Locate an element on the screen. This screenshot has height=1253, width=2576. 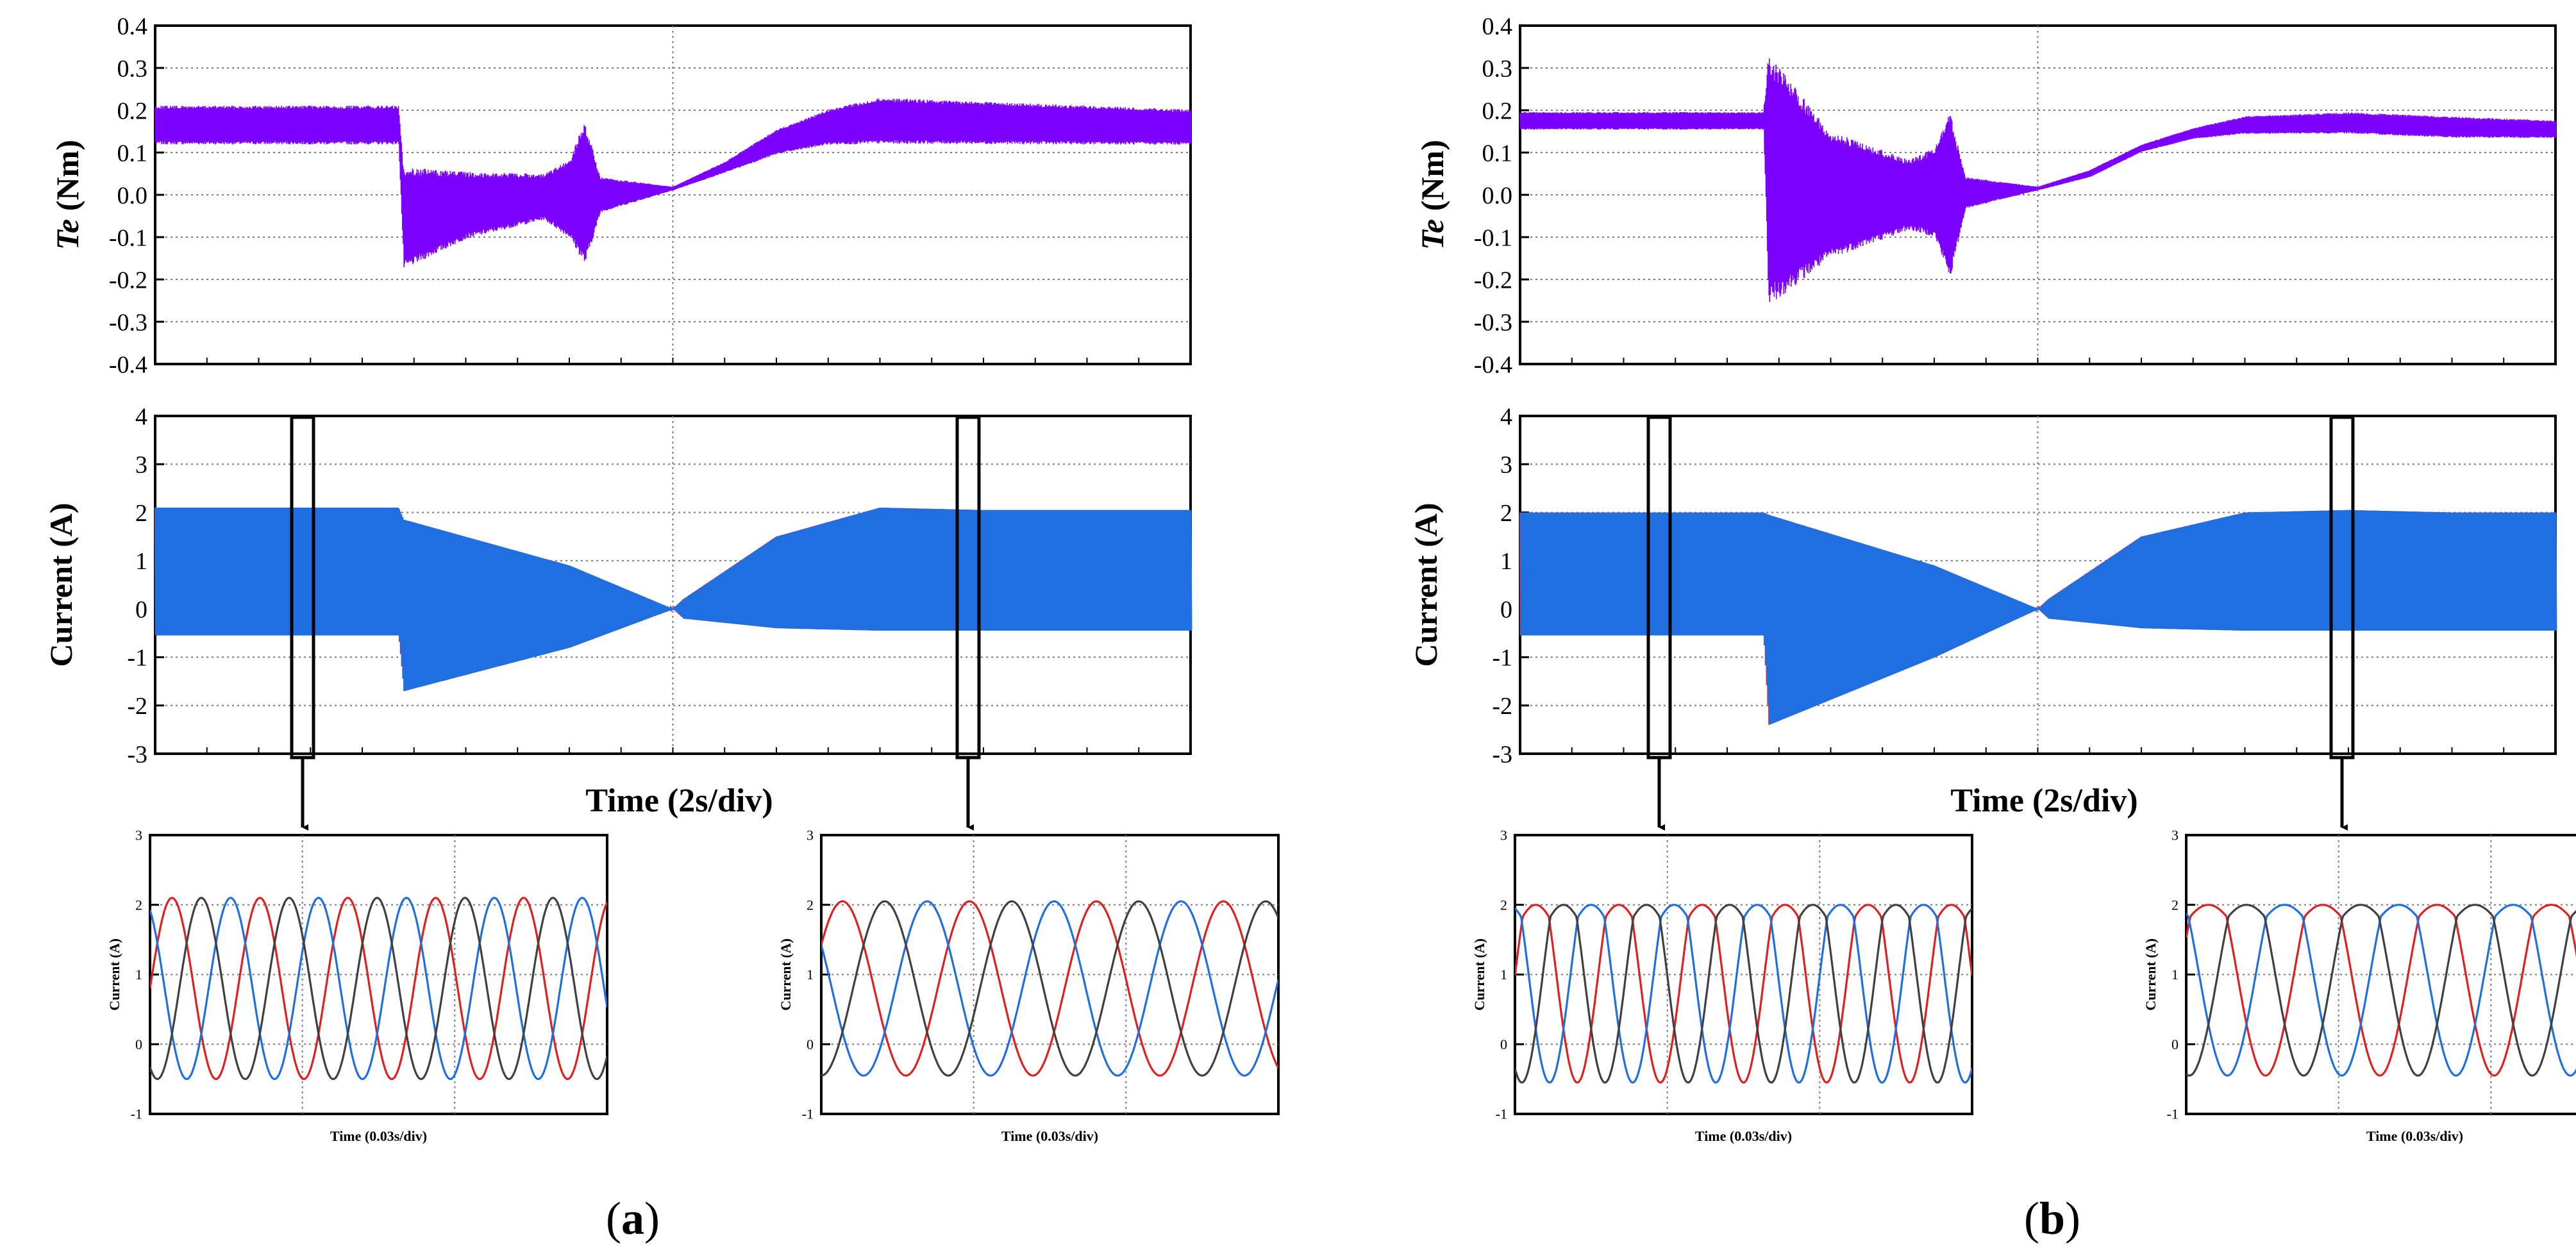
panel-label-letter: b is located at coordinates (2052, 1218).